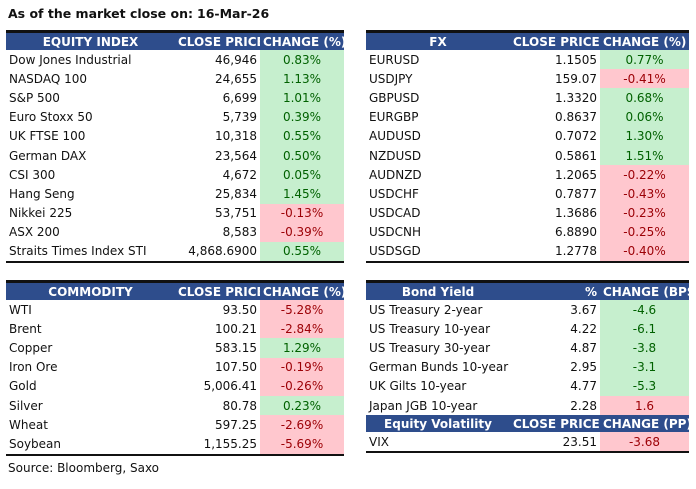  I want to click on table-row: US Treasury 30-year 4.87 -3.8, so click(527, 348).